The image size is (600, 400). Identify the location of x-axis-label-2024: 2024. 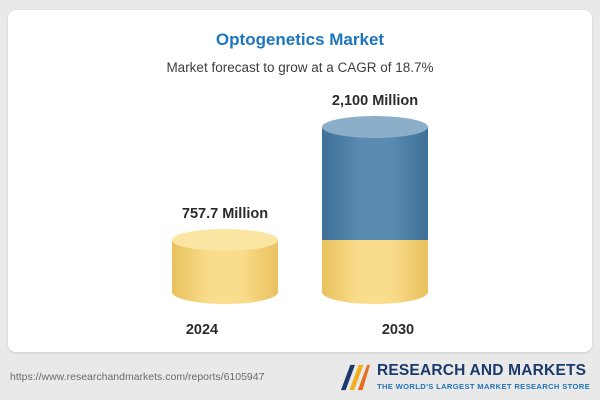
(202, 330).